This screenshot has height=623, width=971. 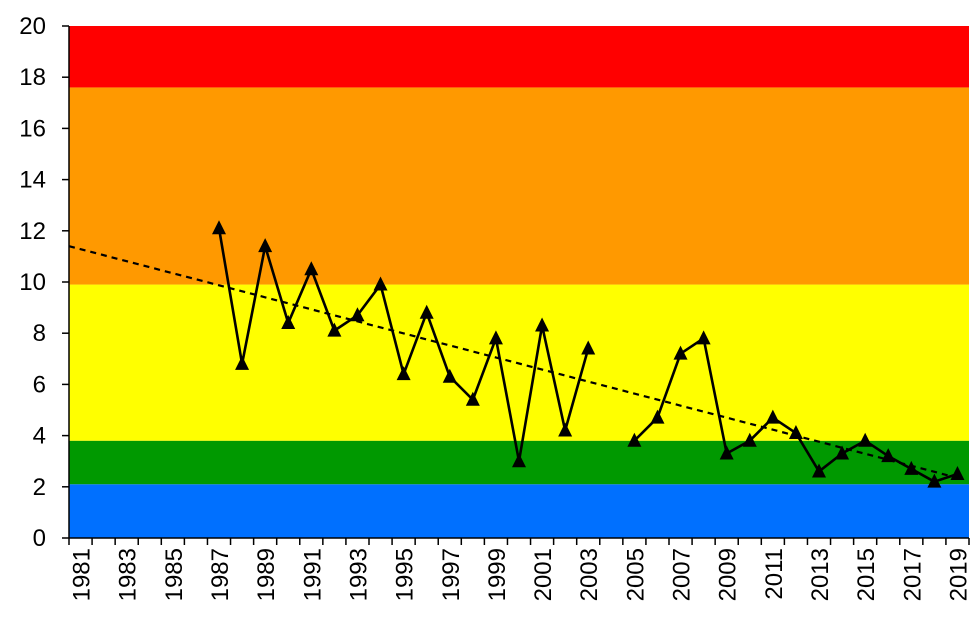 What do you see at coordinates (32, 180) in the screenshot?
I see `y-tick-label: 14` at bounding box center [32, 180].